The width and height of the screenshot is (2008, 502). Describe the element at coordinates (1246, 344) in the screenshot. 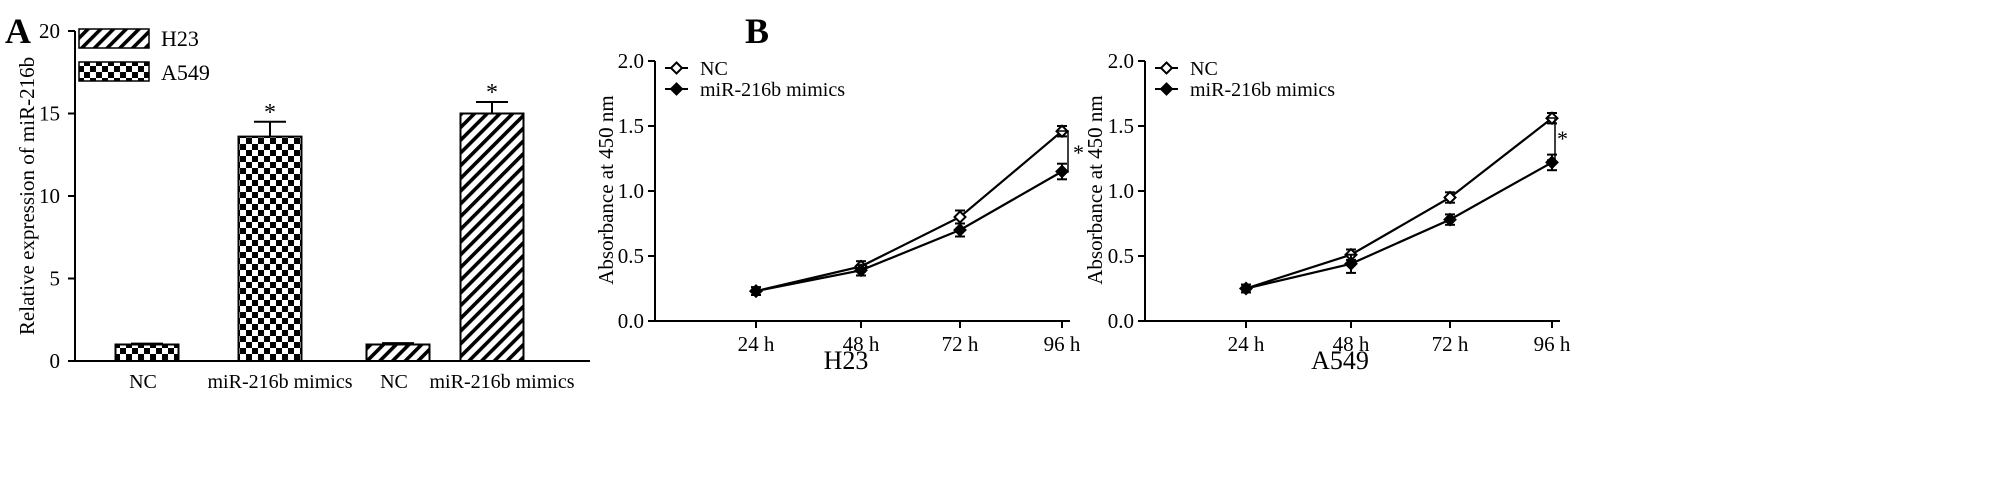

I see `x-tick-label-a549-24-h: 24 h` at that location.